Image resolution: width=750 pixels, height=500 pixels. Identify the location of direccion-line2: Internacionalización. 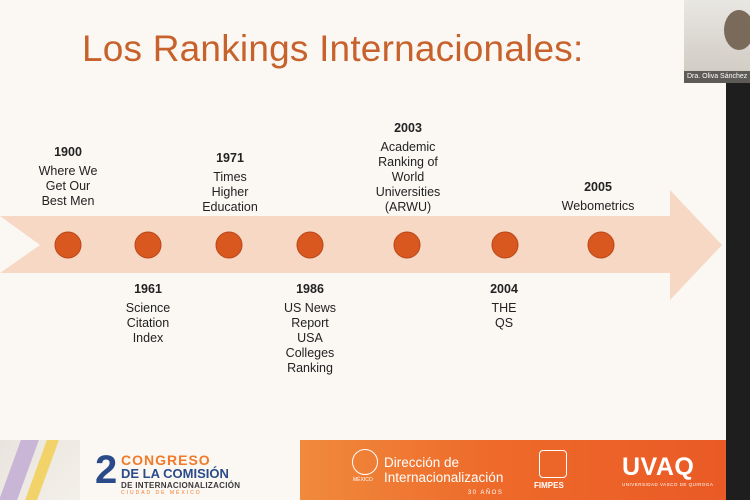
(444, 477).